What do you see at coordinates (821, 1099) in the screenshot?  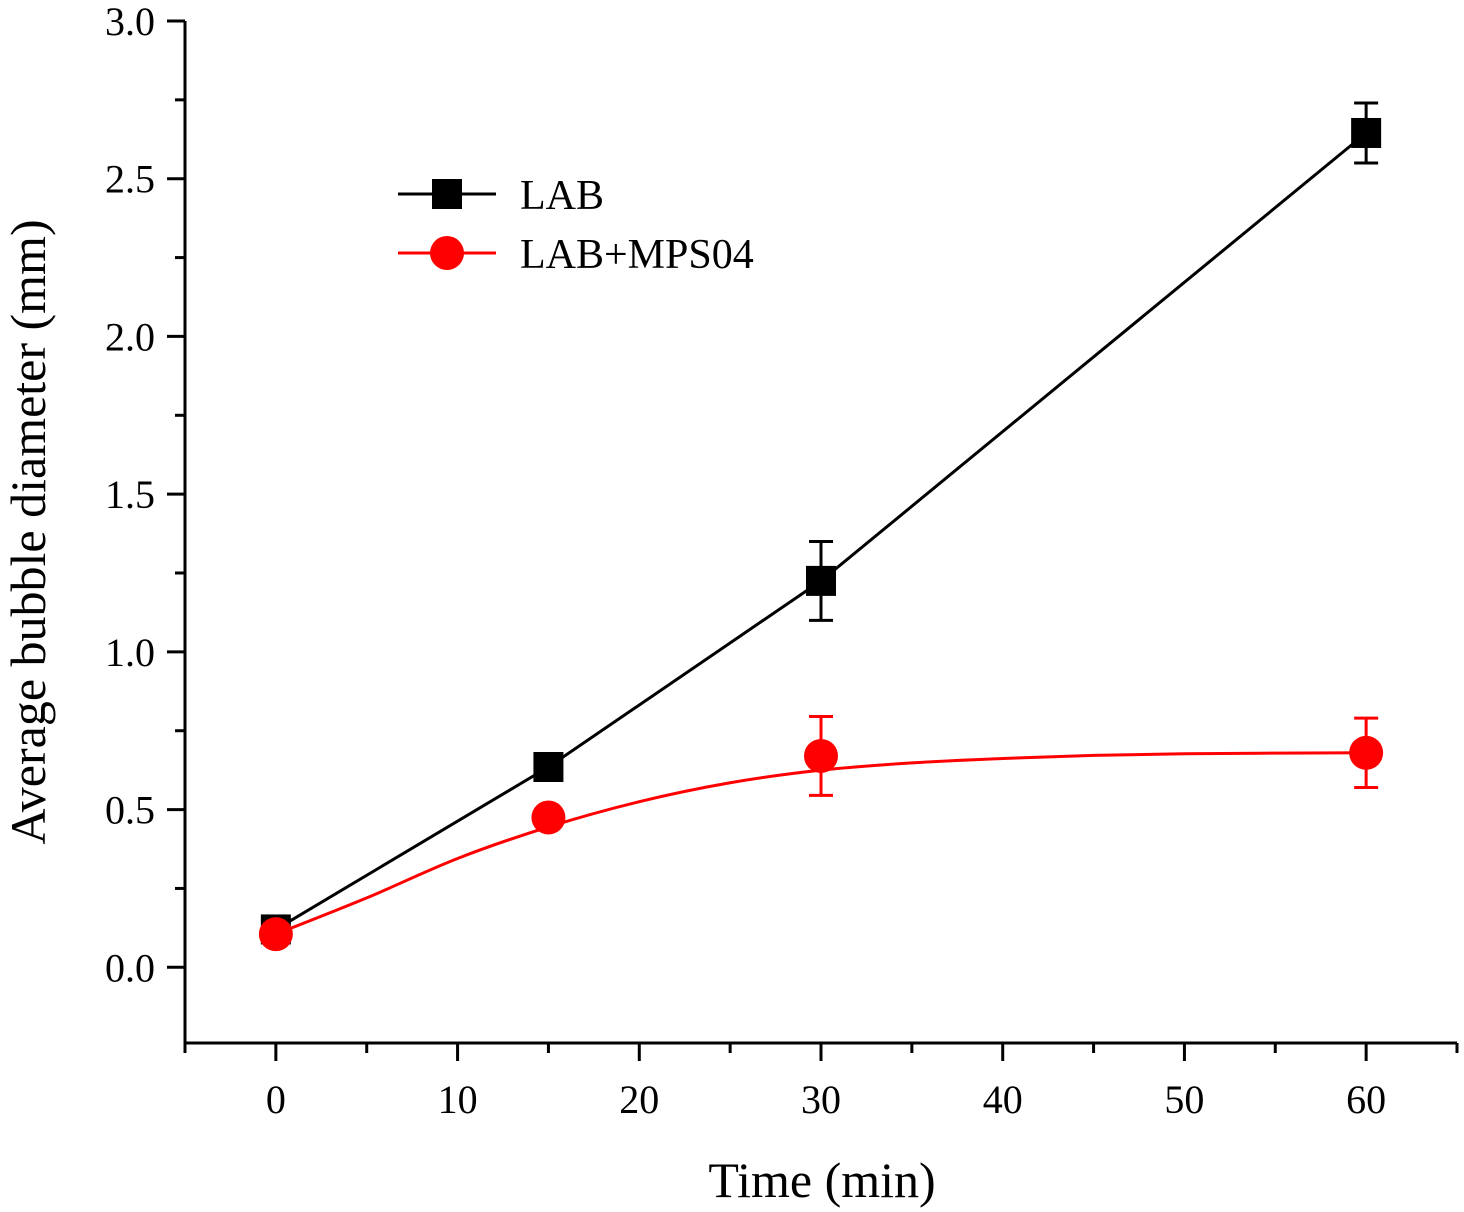 I see `x-tick-label: 30` at bounding box center [821, 1099].